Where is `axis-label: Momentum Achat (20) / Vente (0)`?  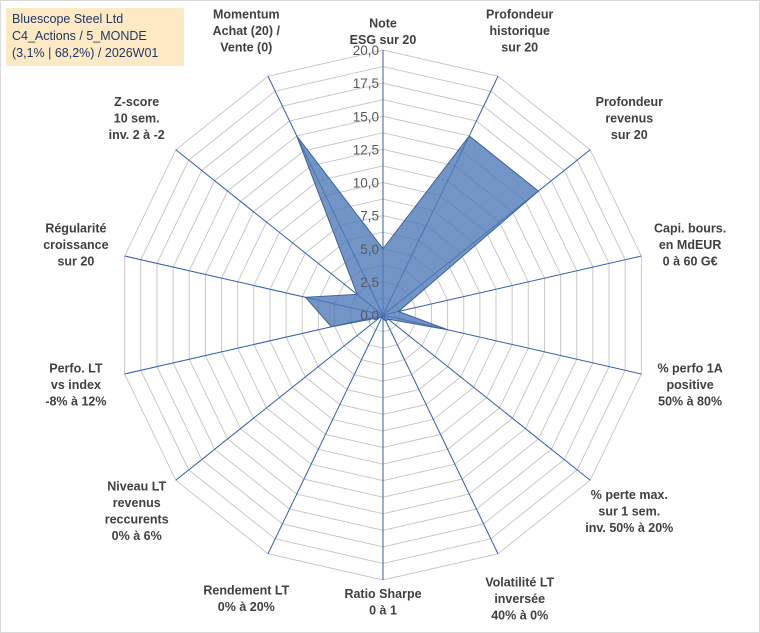 axis-label: Momentum Achat (20) / Vente (0) is located at coordinates (247, 31).